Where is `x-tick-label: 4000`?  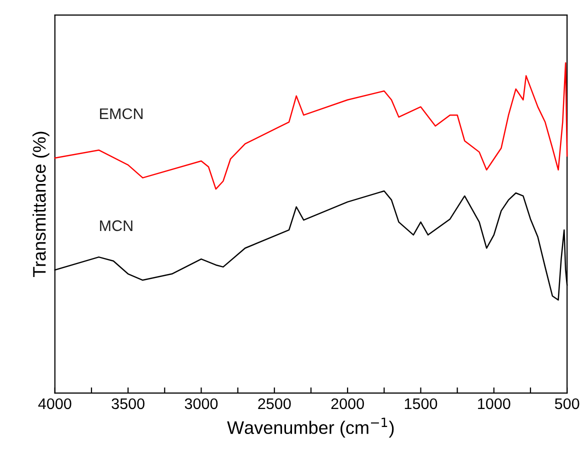
x-tick-label: 4000 is located at coordinates (55, 404).